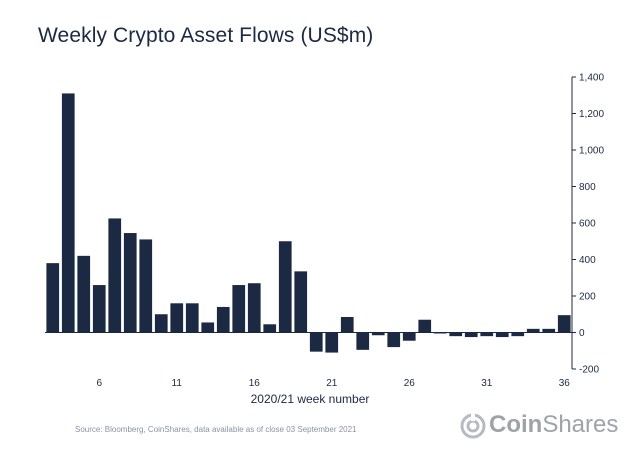 The width and height of the screenshot is (640, 455). What do you see at coordinates (589, 370) in the screenshot?
I see `y-tick-label: -200` at bounding box center [589, 370].